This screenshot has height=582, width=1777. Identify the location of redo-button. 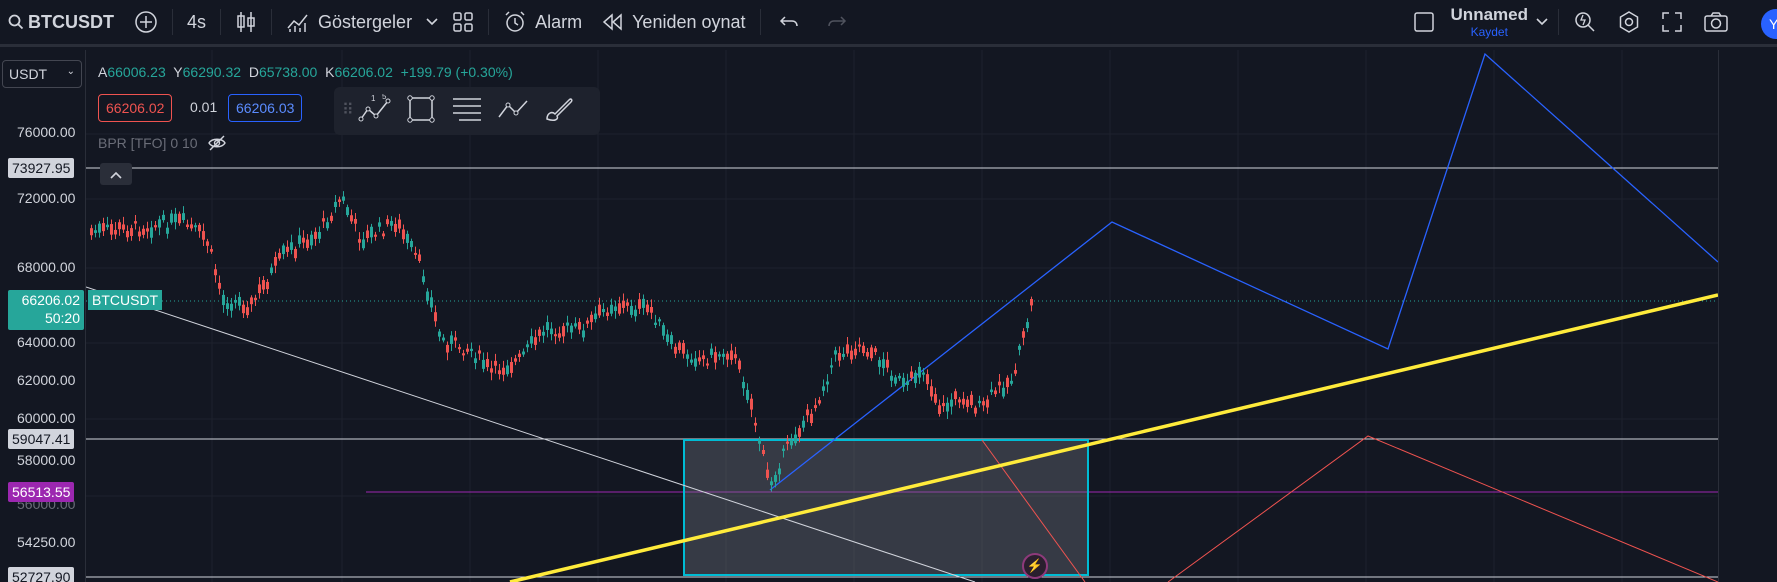
(837, 23).